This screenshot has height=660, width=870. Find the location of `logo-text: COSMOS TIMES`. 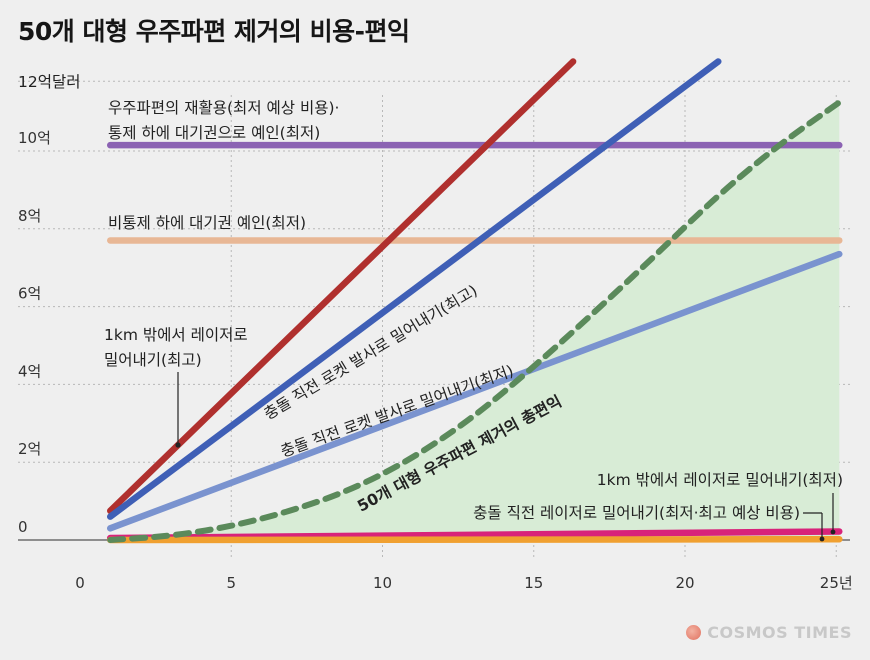

logo-text: COSMOS TIMES is located at coordinates (779, 632).